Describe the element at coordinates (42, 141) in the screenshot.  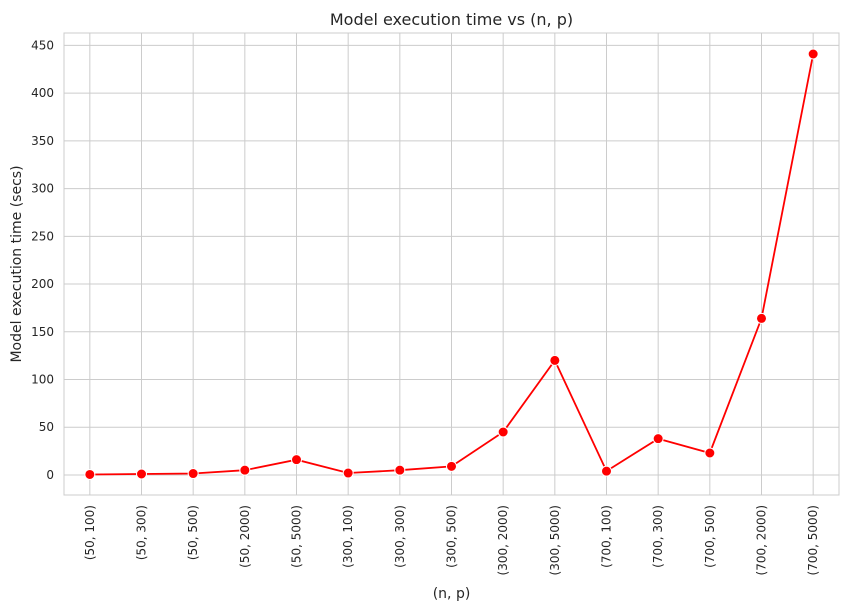
I see `y-tick-label: 350` at that location.